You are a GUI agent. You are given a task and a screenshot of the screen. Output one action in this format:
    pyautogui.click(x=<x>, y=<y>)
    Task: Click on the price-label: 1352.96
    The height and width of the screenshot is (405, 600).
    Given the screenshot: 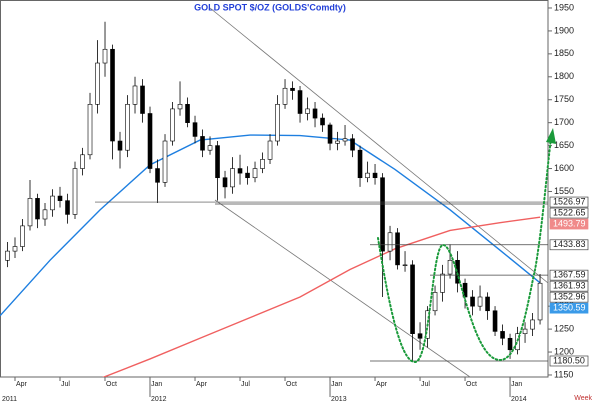 What is the action you would take?
    pyautogui.click(x=569, y=297)
    